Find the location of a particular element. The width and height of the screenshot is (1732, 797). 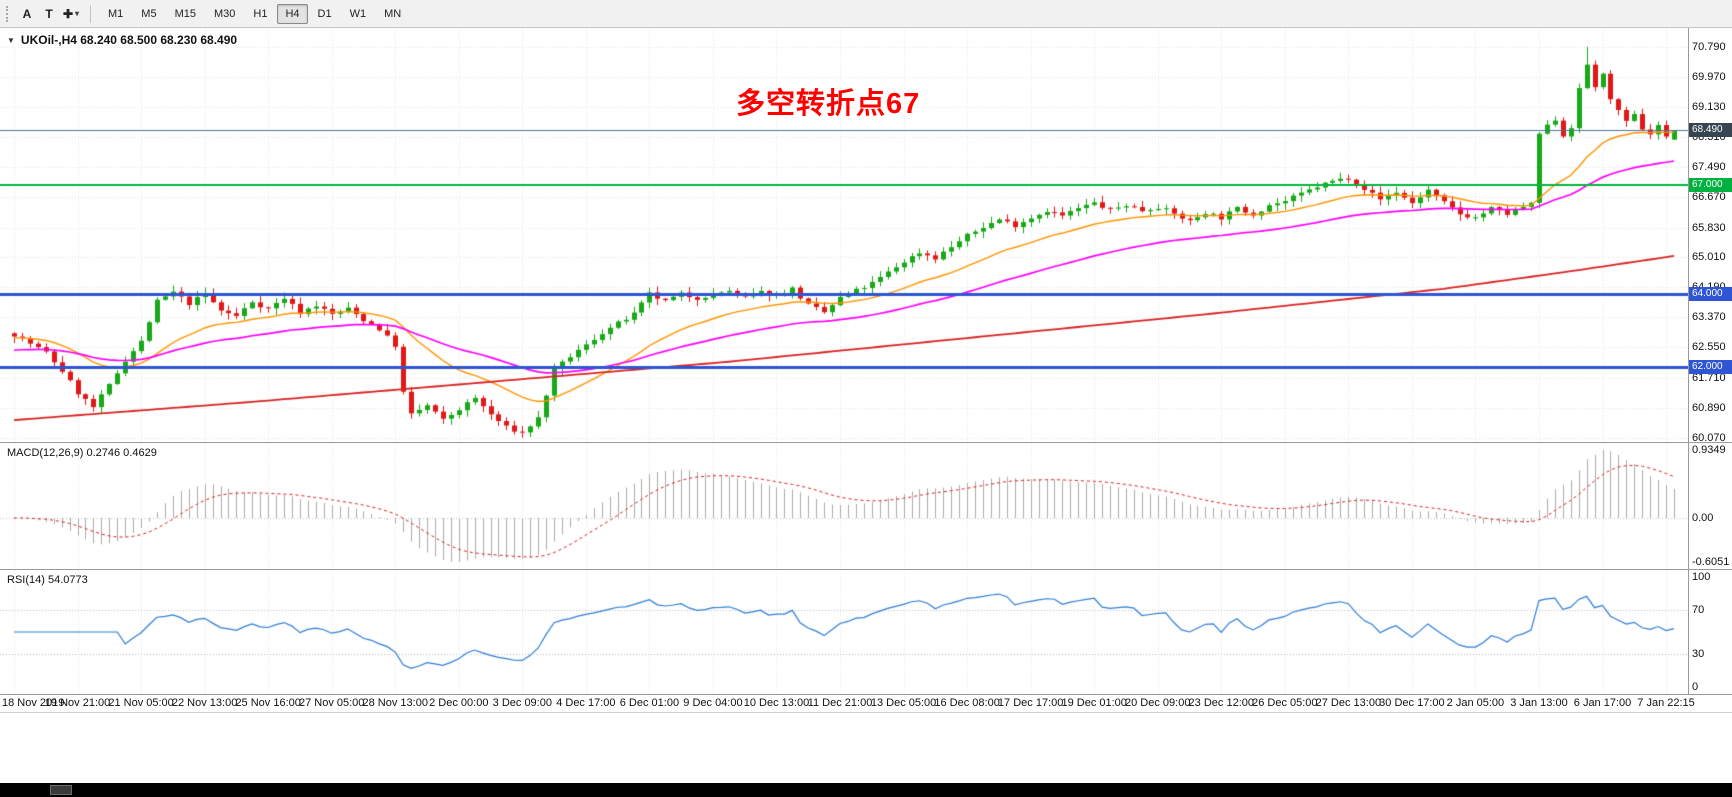

price-axis-label: 69.130 is located at coordinates (1709, 107).